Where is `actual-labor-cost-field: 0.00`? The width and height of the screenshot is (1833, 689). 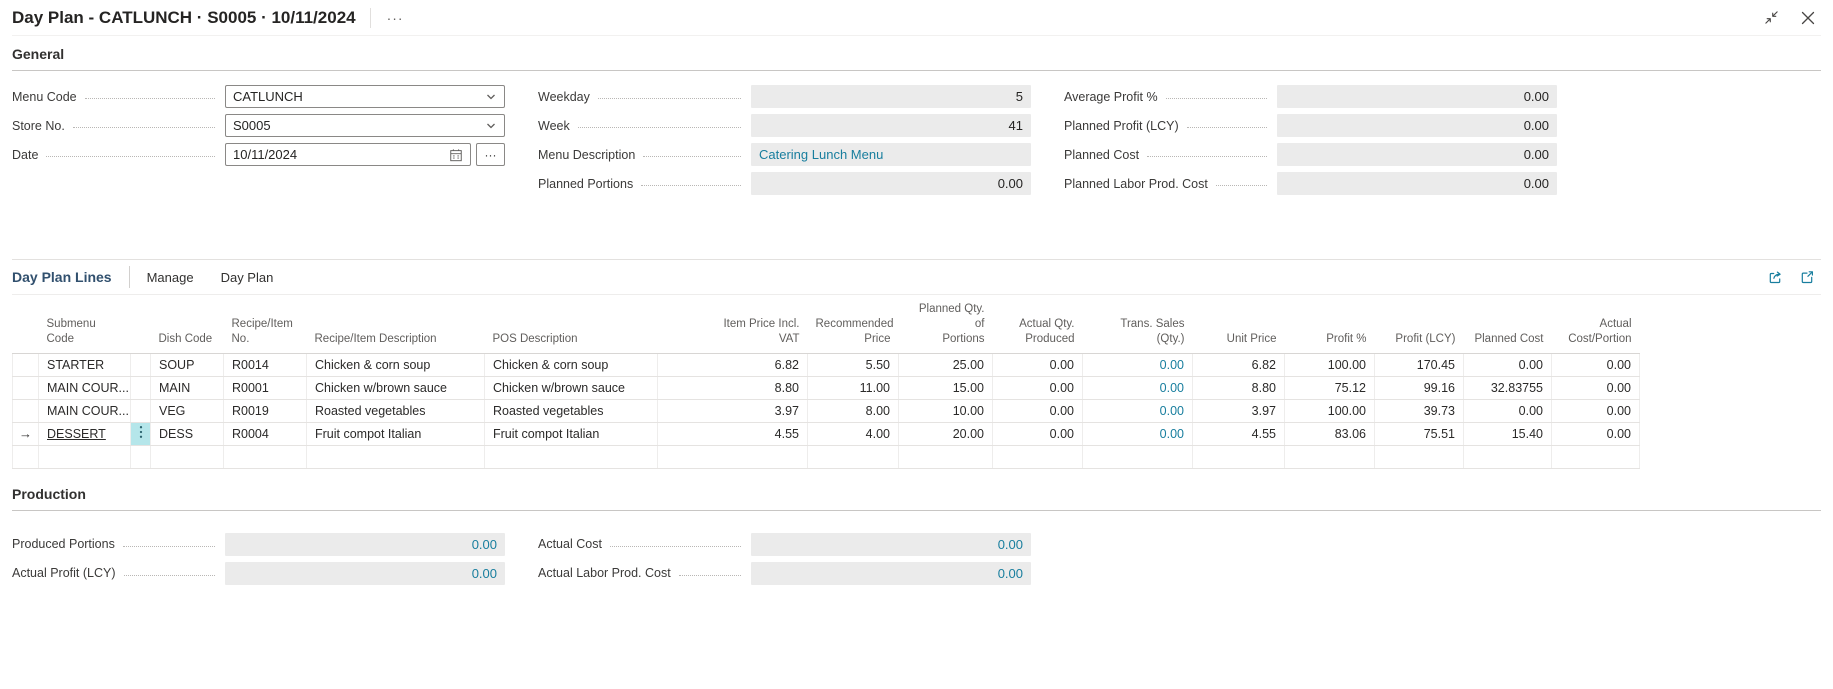
actual-labor-cost-field: 0.00 is located at coordinates (891, 573).